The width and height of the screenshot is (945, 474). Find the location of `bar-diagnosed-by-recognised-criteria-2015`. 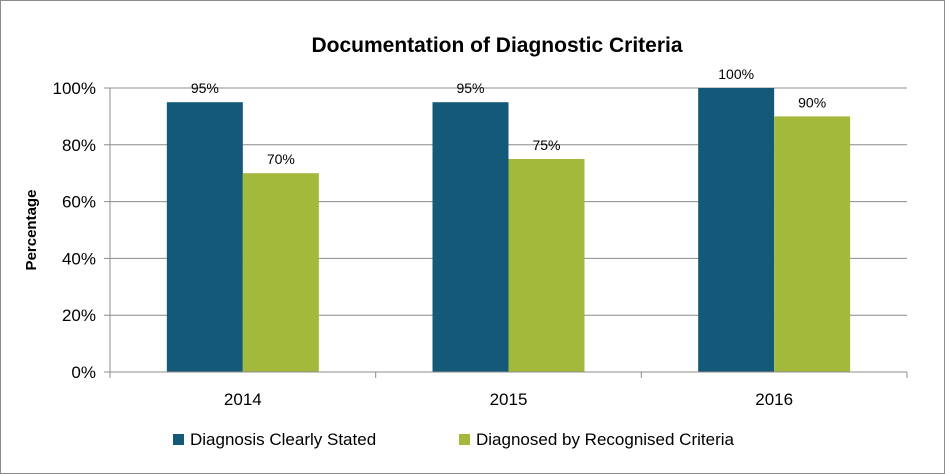

bar-diagnosed-by-recognised-criteria-2015 is located at coordinates (546, 265).